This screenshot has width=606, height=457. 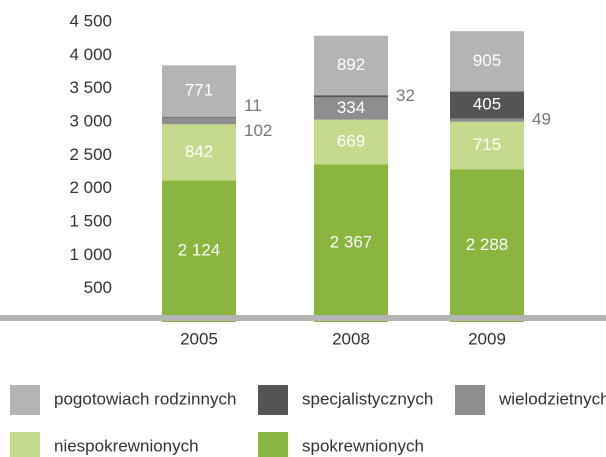 I want to click on y-tick-label: 3 500, so click(x=90, y=87).